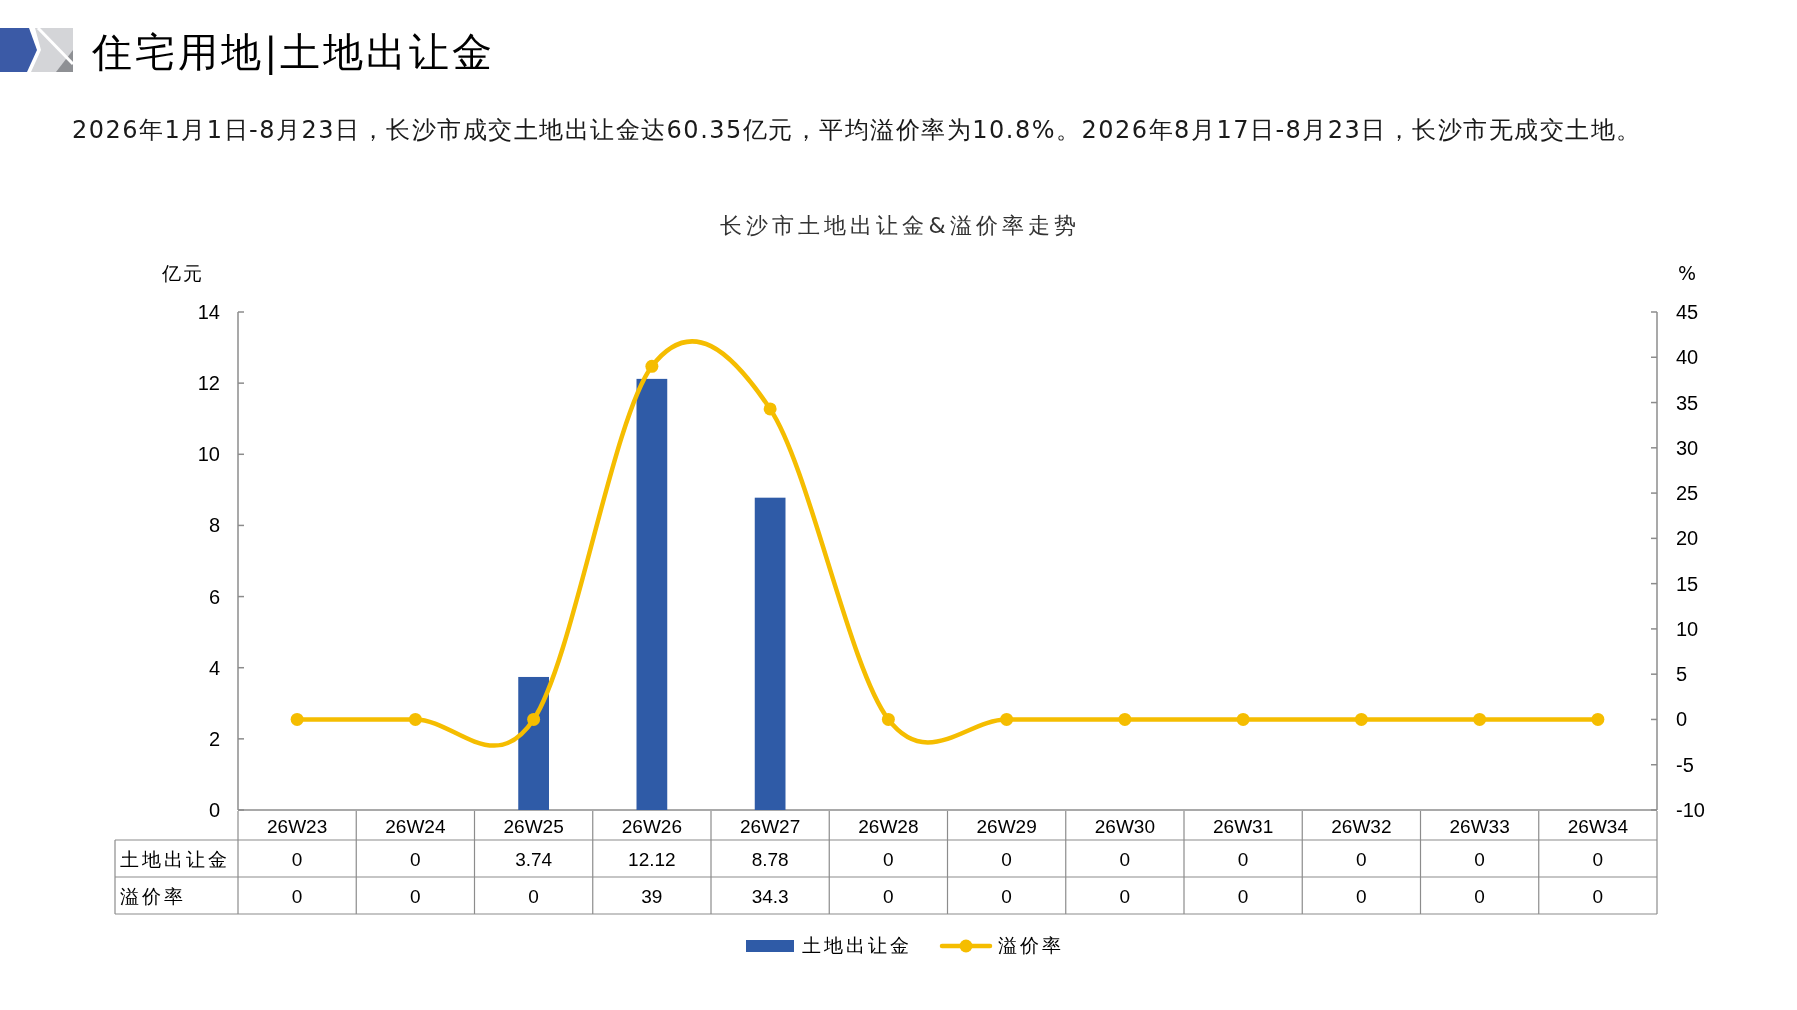 The height and width of the screenshot is (1010, 1797). I want to click on y-tick-label: 12, so click(208, 383).